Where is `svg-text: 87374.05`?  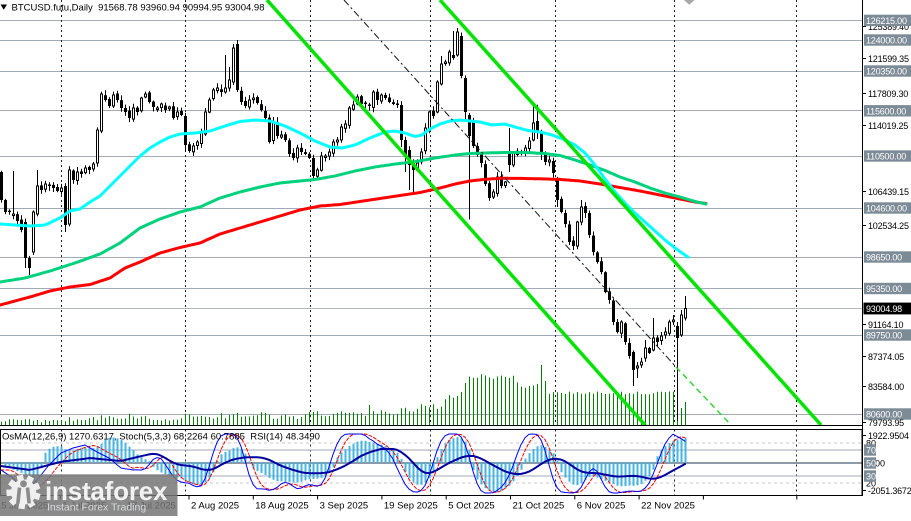 svg-text: 87374.05 is located at coordinates (886, 357).